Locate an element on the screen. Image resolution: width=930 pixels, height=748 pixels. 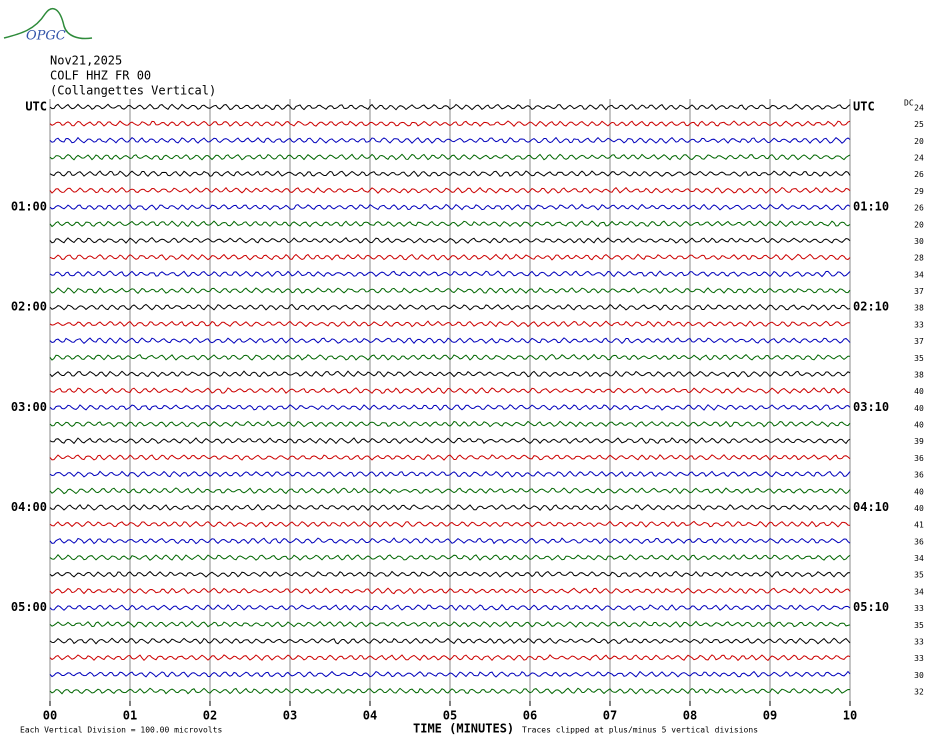
logo-curve is located at coordinates (48, 23).